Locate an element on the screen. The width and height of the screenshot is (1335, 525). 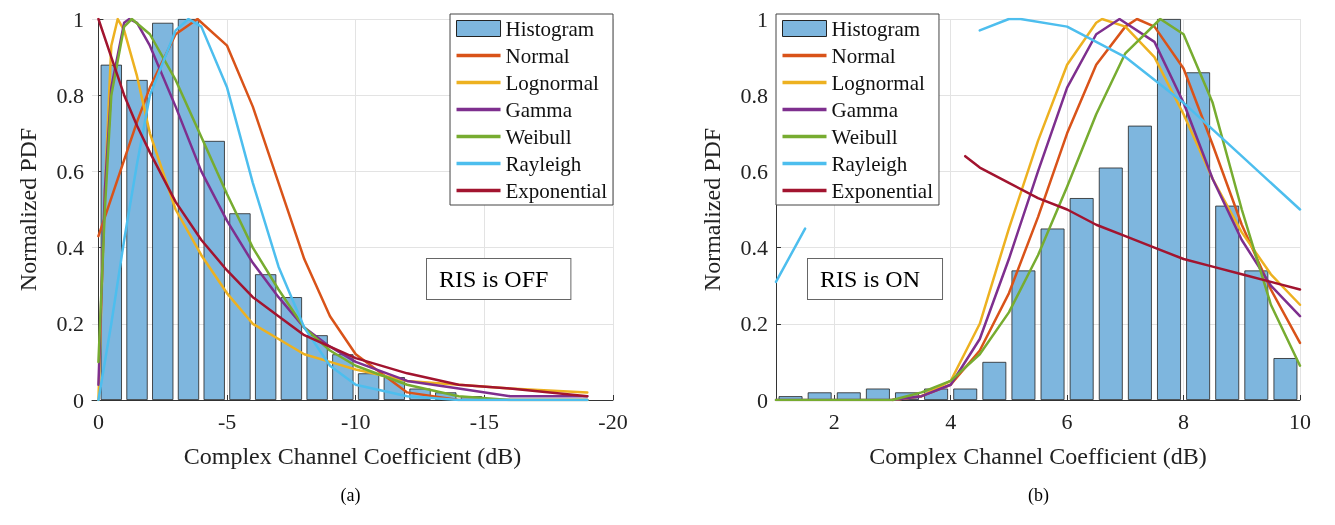
x-tick-label: 2 is located at coordinates (834, 421).